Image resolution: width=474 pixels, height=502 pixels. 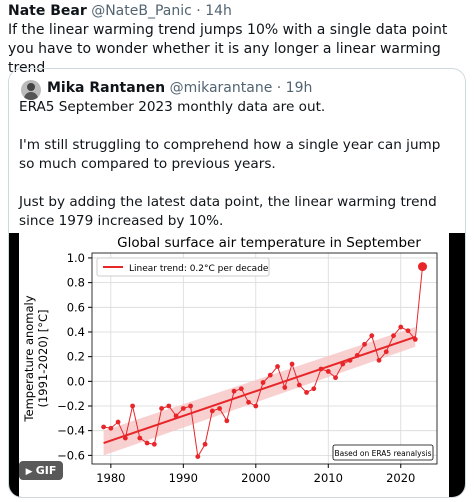 I want to click on annotation-box, so click(x=383, y=452).